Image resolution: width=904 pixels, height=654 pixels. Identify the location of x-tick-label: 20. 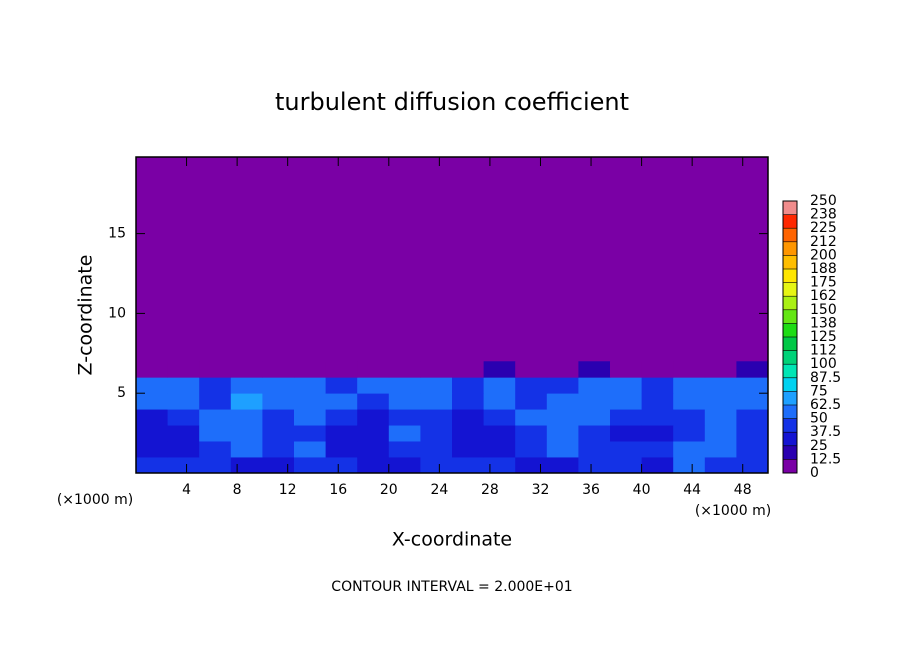
(389, 490).